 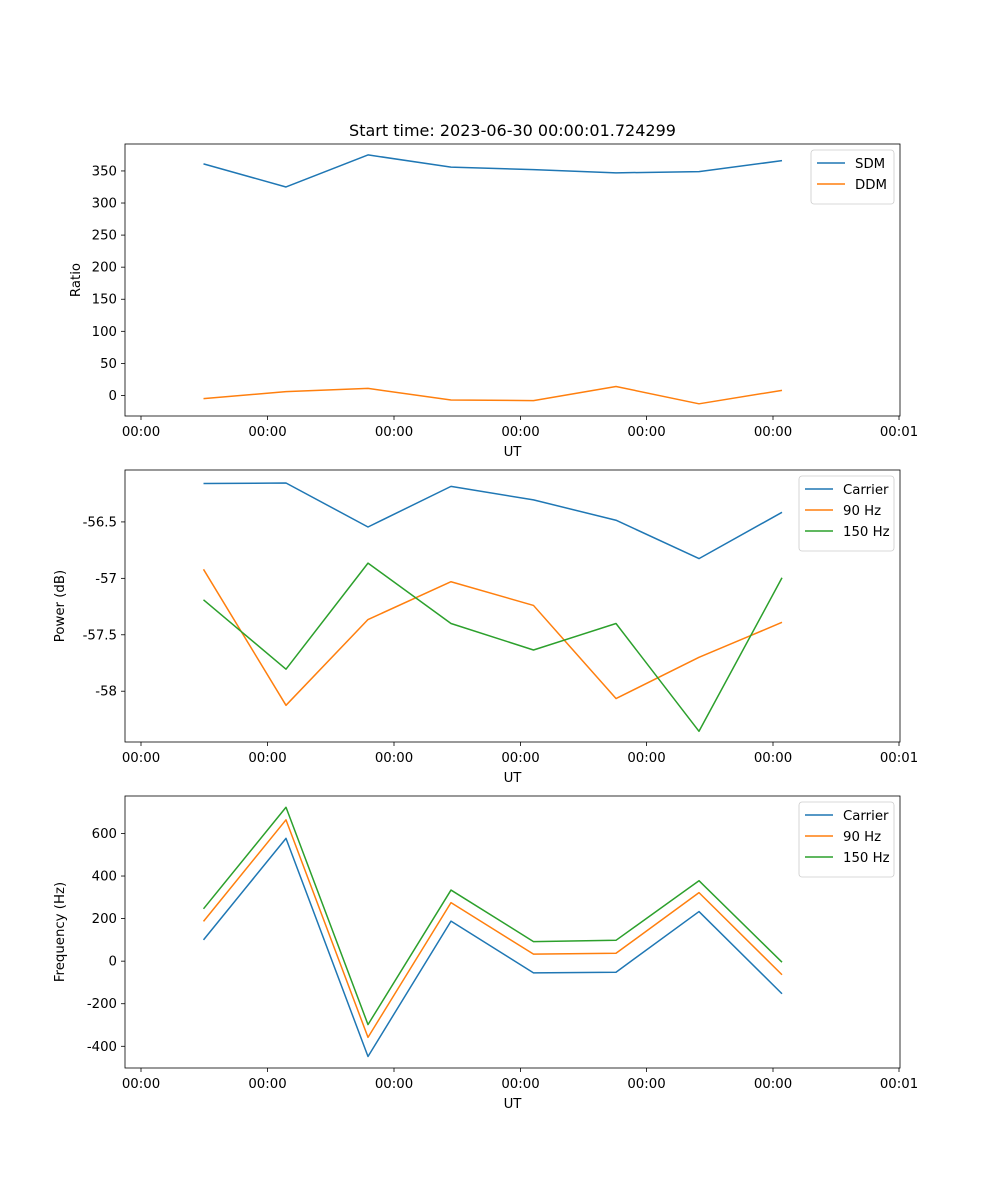 What do you see at coordinates (102, 1004) in the screenshot?
I see `y-tick-label: -200` at bounding box center [102, 1004].